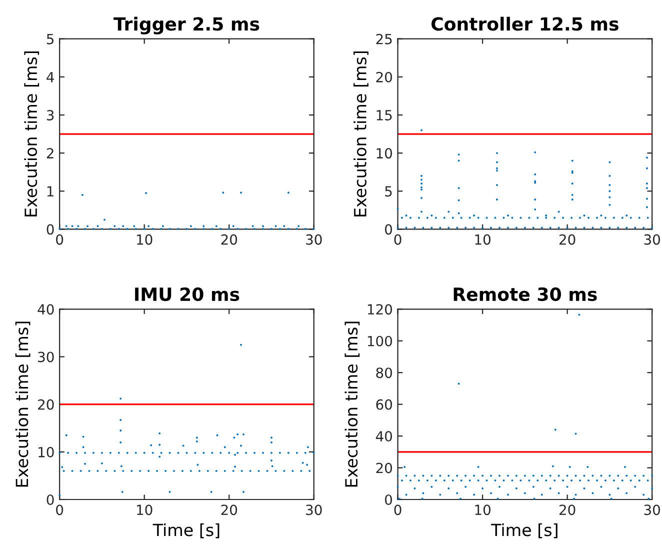 Image resolution: width=662 pixels, height=555 pixels. What do you see at coordinates (525, 294) in the screenshot?
I see `chart-title: Remote 30 ms` at bounding box center [525, 294].